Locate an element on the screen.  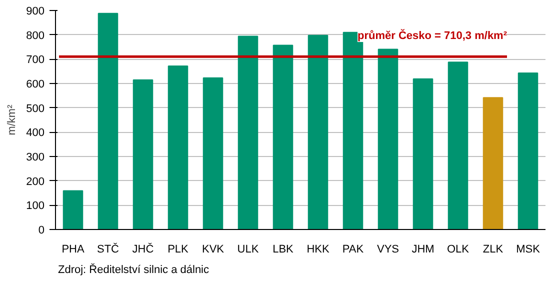
text: Zdroj: Ředitelství silnic a dálnic is located at coordinates (134, 270).